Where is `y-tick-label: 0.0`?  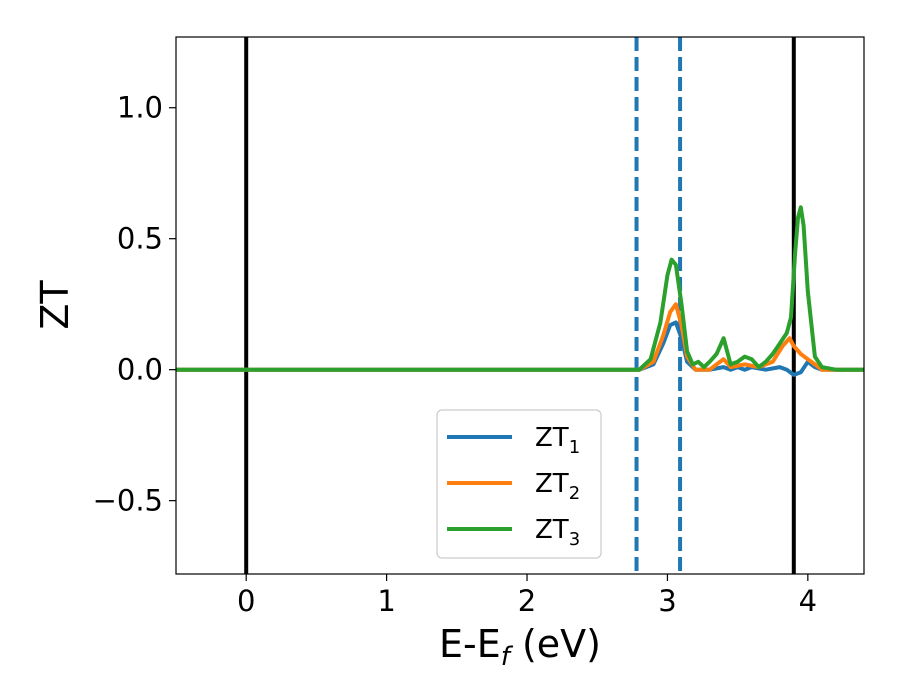
y-tick-label: 0.0 is located at coordinates (140, 370).